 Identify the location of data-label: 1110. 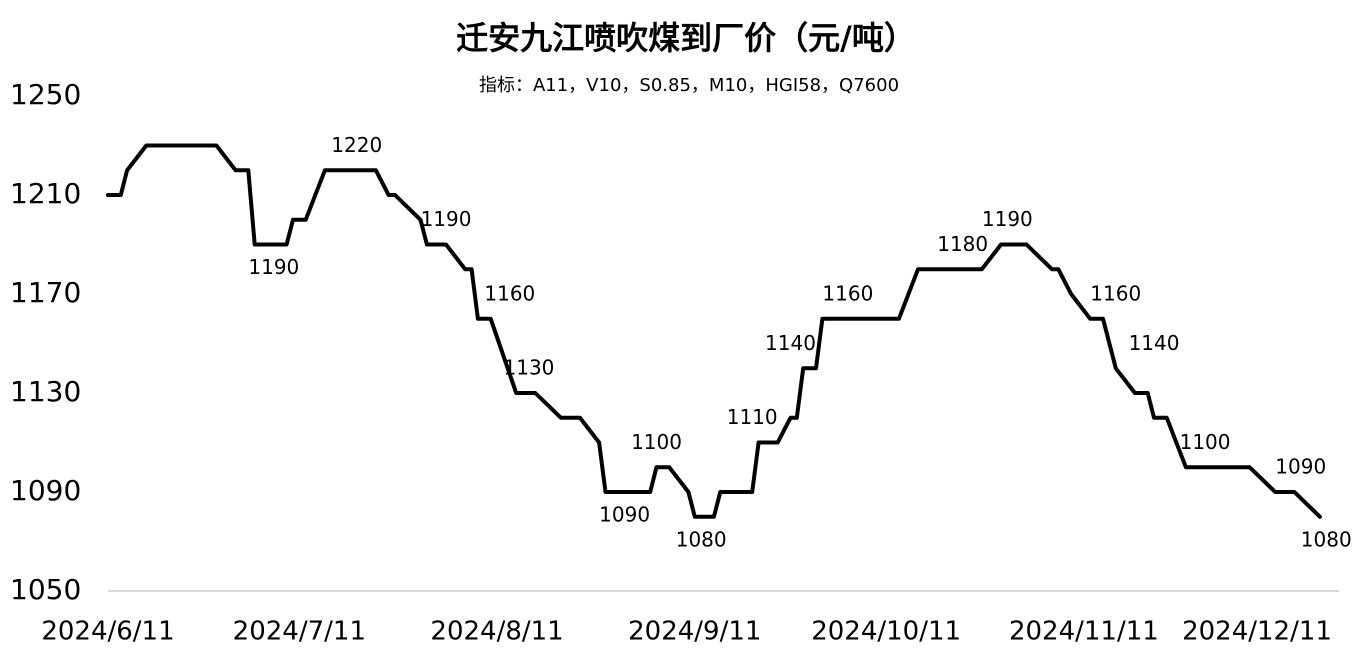
(752, 417).